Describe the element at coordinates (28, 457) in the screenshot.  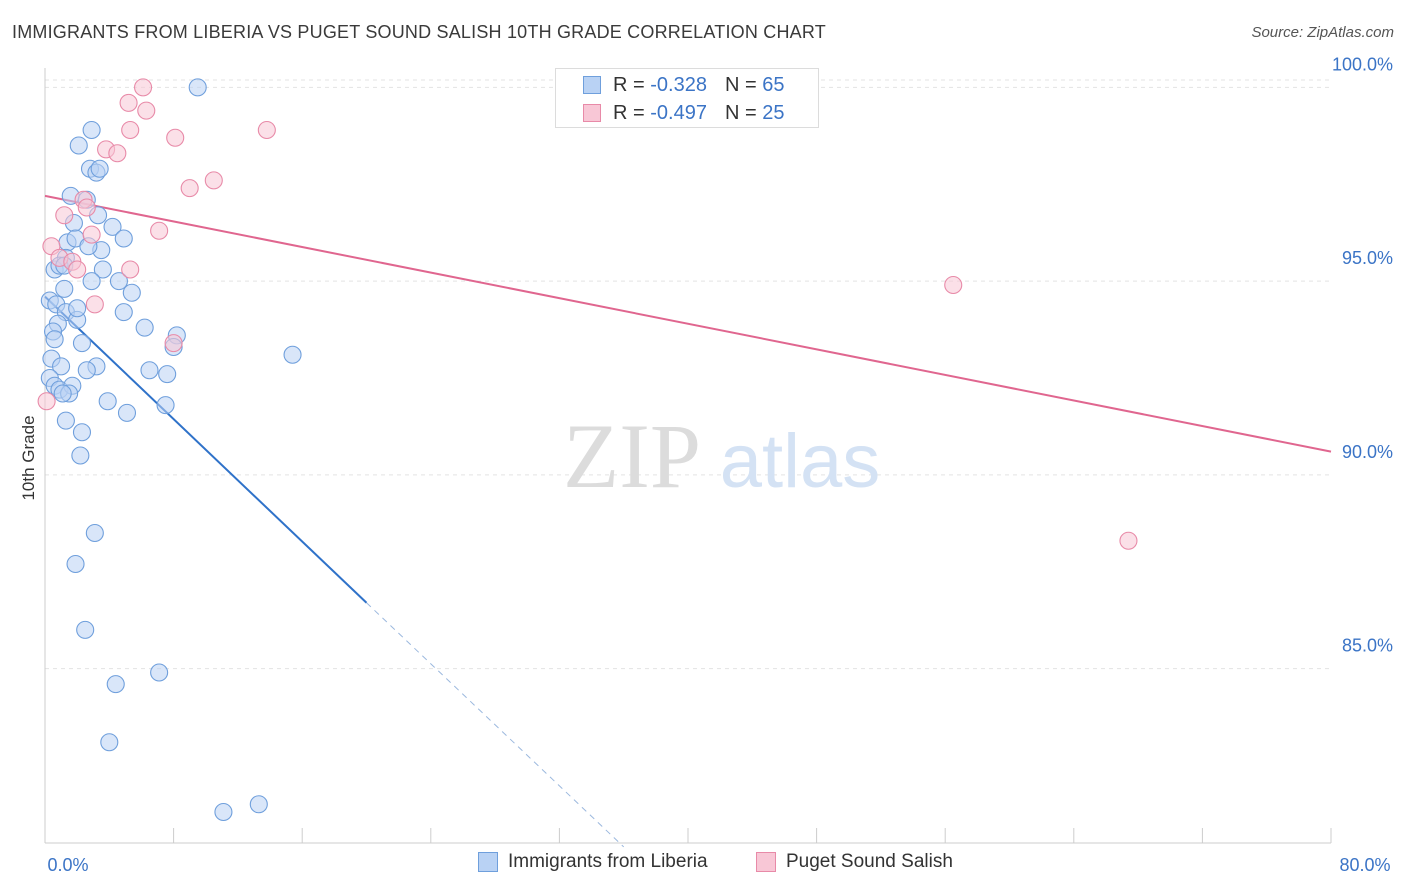
I see `y-axis-label: 10th Grade` at that location.